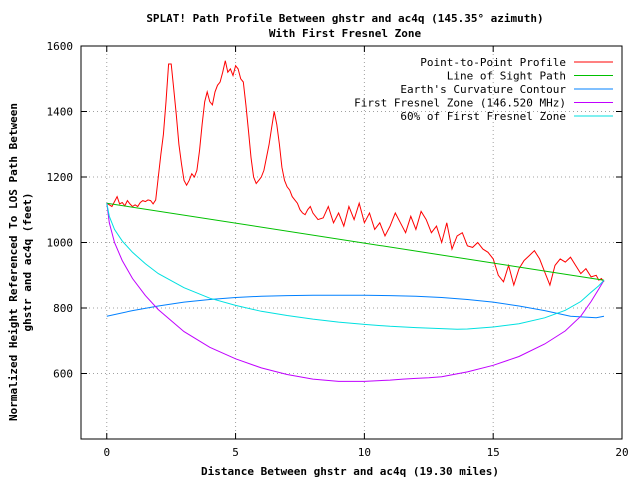 The image size is (640, 480). Describe the element at coordinates (60, 46) in the screenshot. I see `y-tick-label: 1600` at that location.